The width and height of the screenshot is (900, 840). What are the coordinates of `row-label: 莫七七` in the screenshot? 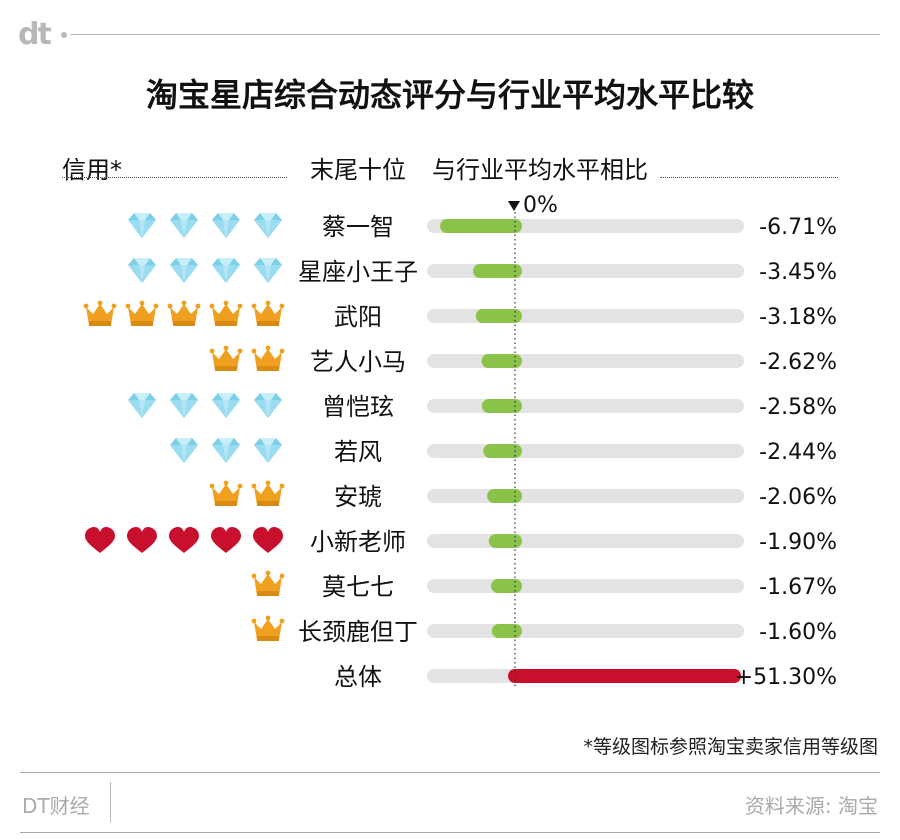 It's located at (358, 587).